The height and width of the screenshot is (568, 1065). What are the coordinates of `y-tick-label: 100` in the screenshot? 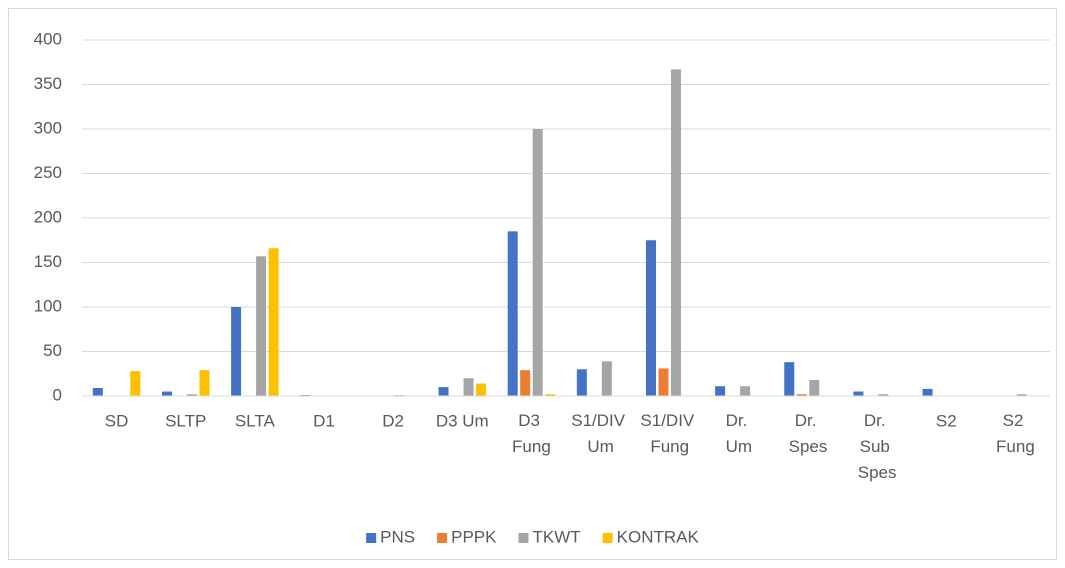 It's located at (48, 305).